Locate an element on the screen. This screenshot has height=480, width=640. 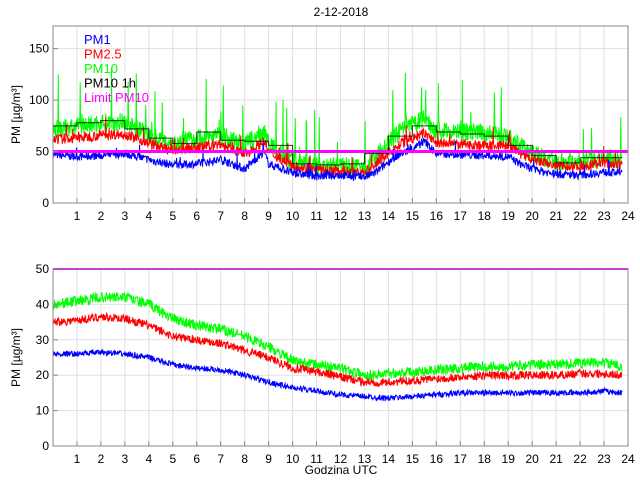
legend-item-limit-pm10: Limit PM10 is located at coordinates (116, 97).